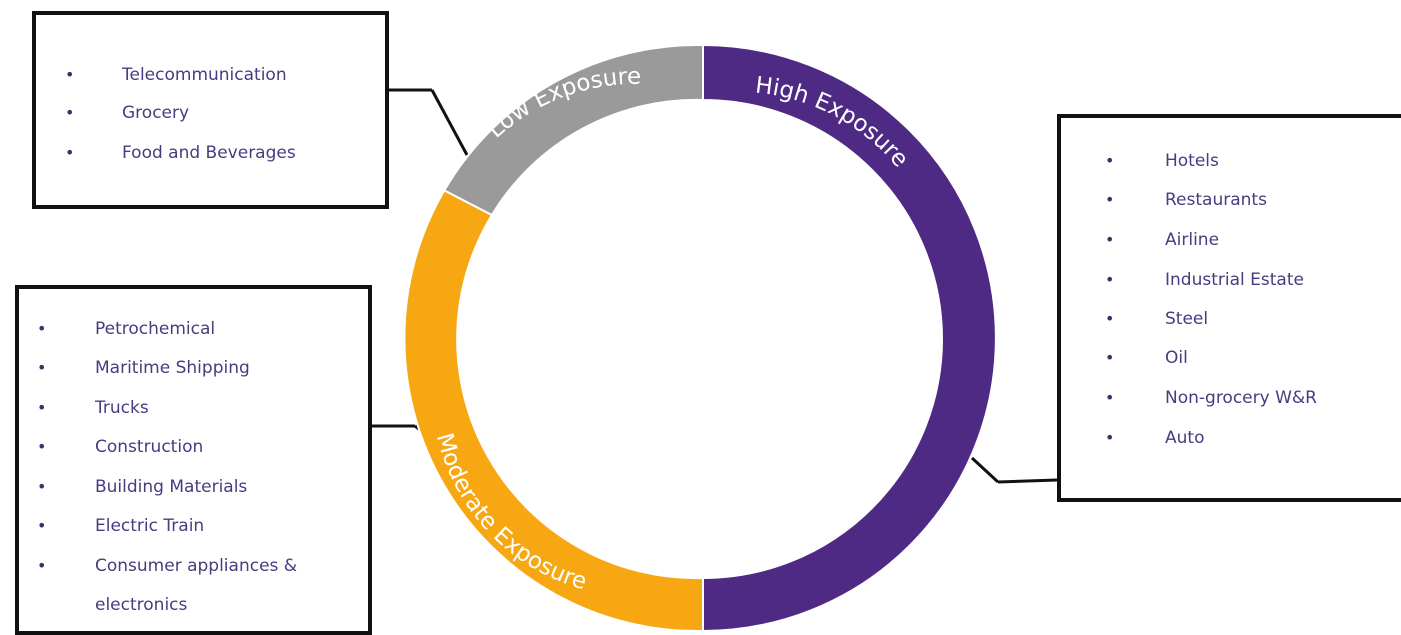 Image resolution: width=1401 pixels, height=635 pixels. I want to click on list-item: • Construction, so click(120, 447).